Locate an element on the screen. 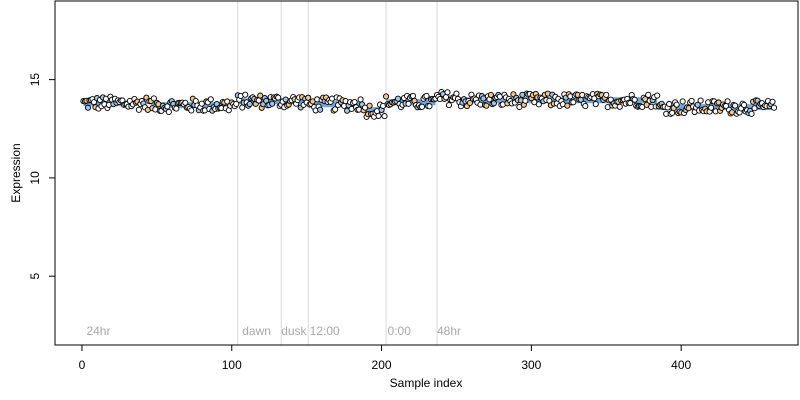  y-tick-label: 10 is located at coordinates (35, 178).